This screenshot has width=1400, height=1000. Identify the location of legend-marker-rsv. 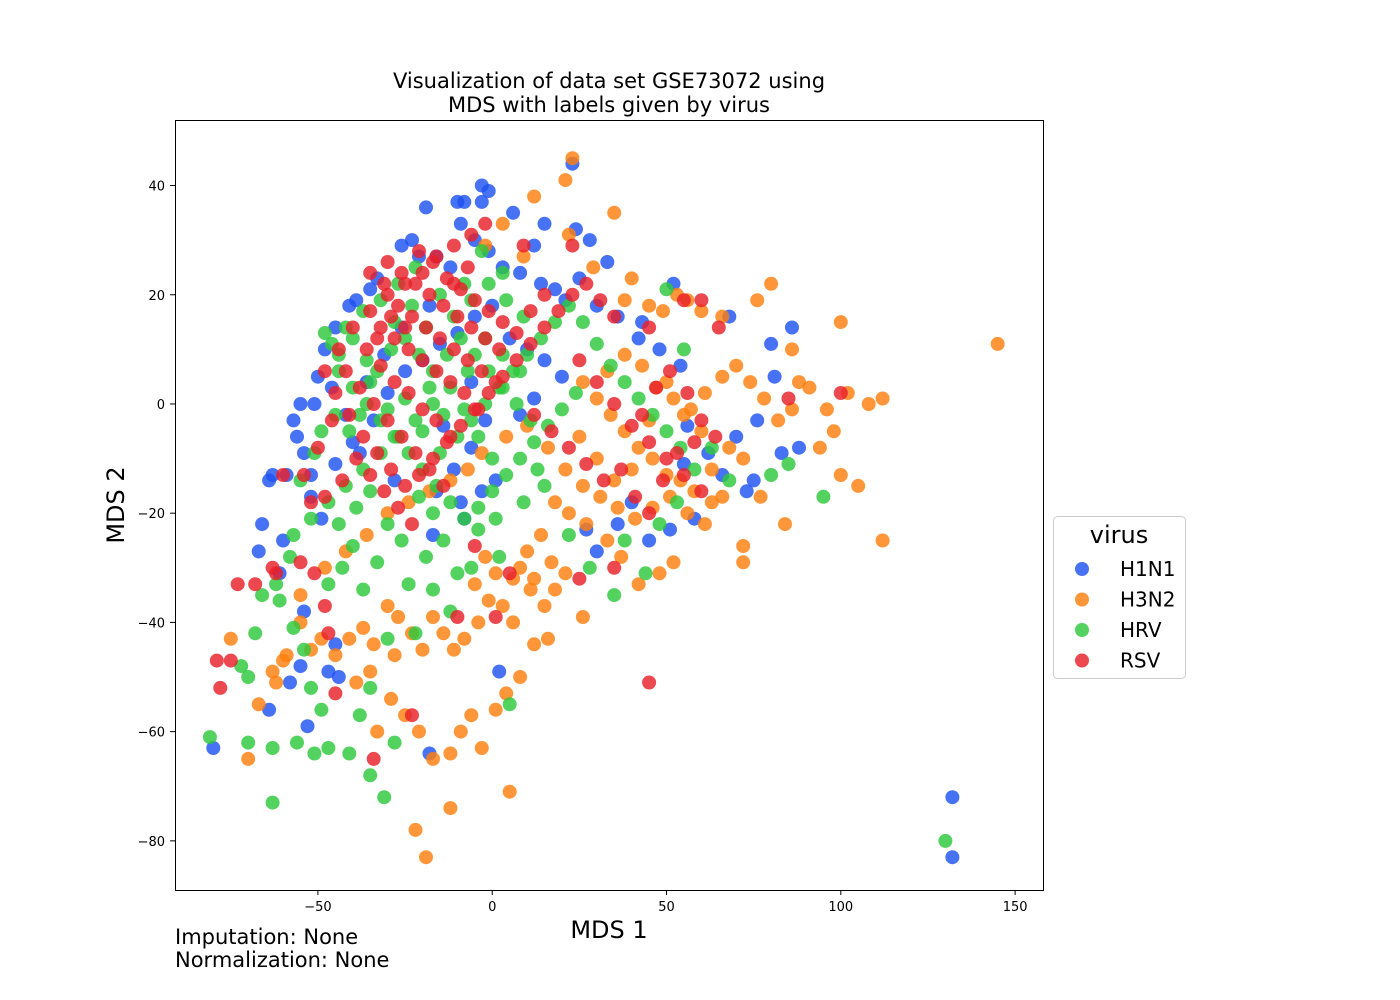
(1082, 660).